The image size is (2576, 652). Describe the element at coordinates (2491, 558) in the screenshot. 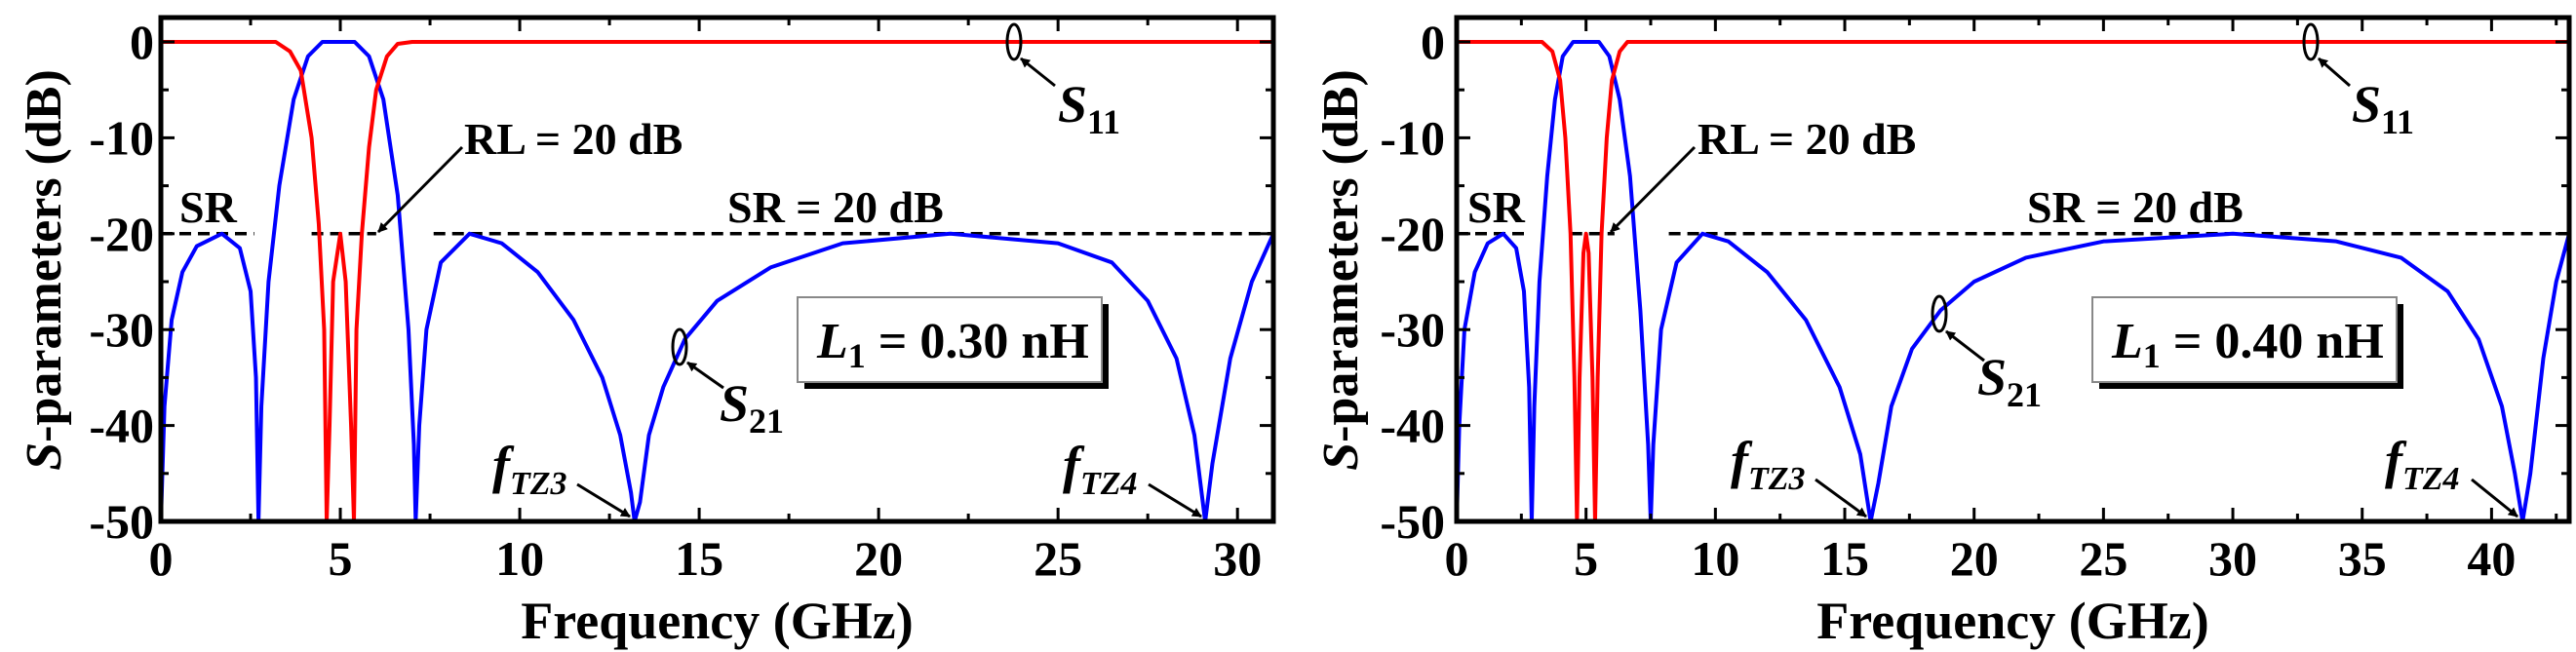

I see `x-tick-label: 40` at that location.